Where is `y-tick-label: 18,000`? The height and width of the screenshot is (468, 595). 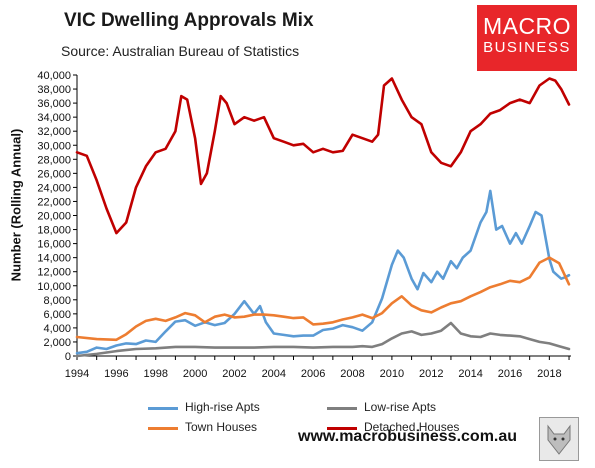 y-tick-label: 18,000 is located at coordinates (54, 231).